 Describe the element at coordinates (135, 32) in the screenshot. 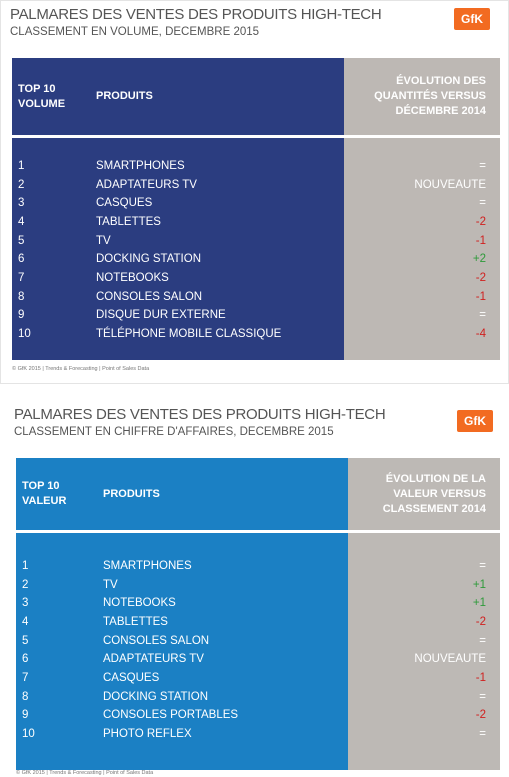

I see `subtitle: CLASSEMENT EN VOLUME, DECEMBRE 2015` at that location.